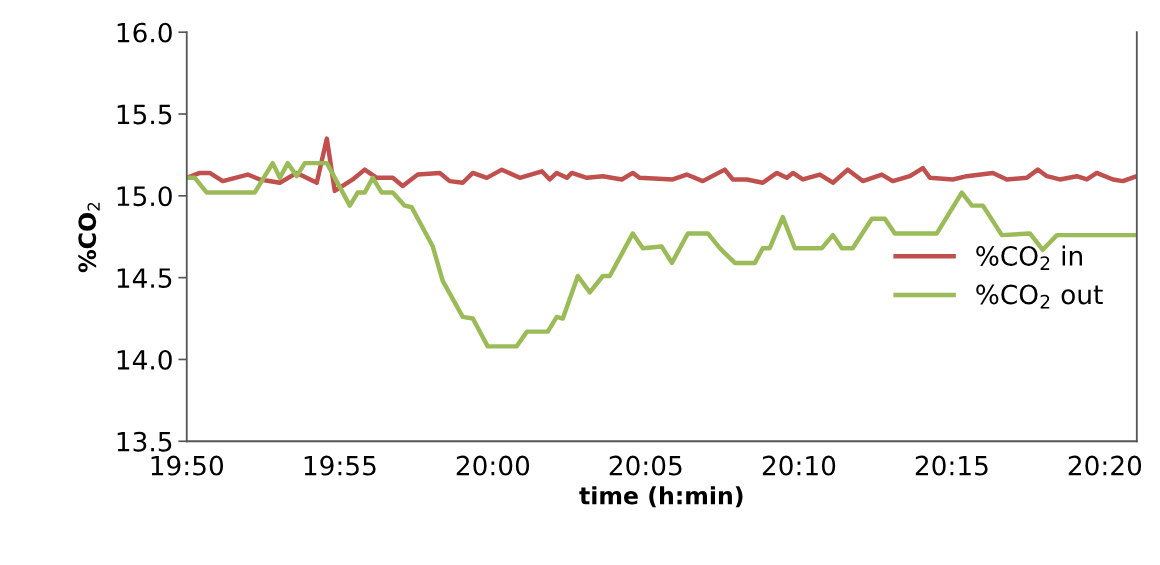  I want to click on y-tick-label: 15.0, so click(144, 196).